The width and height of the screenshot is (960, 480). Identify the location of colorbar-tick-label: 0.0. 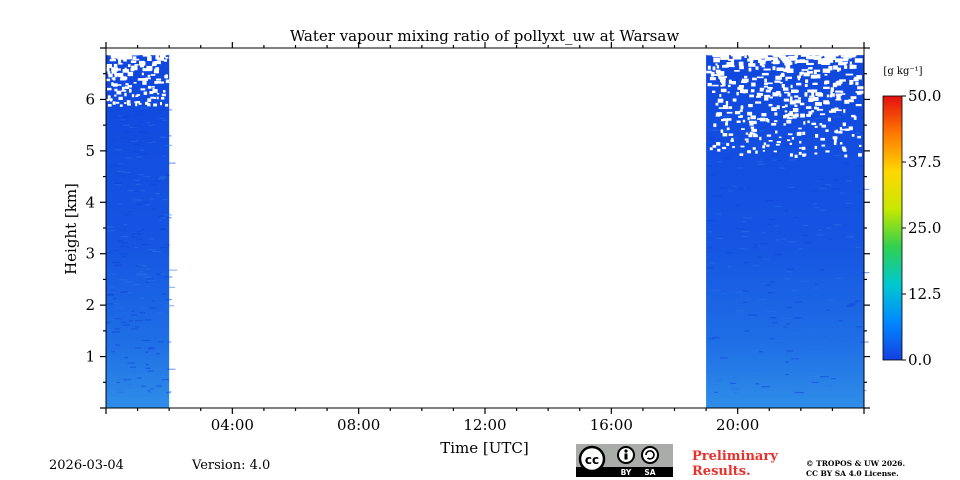
(920, 360).